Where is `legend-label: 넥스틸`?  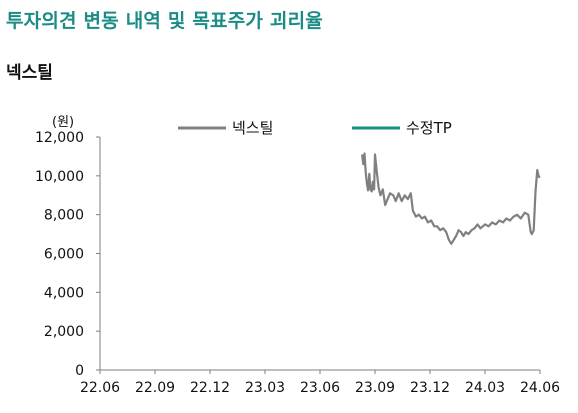 legend-label: 넥스틸 is located at coordinates (252, 128).